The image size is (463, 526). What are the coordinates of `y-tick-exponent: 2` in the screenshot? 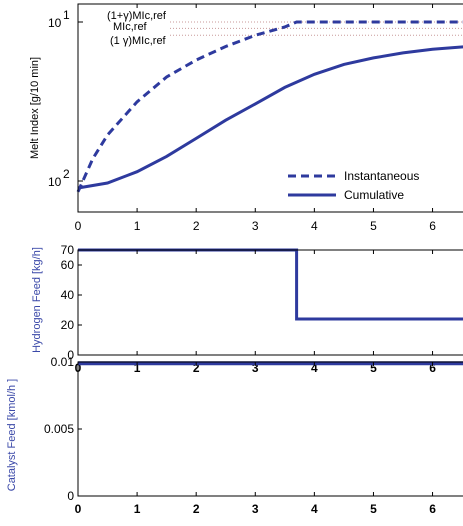 It's located at (66, 174).